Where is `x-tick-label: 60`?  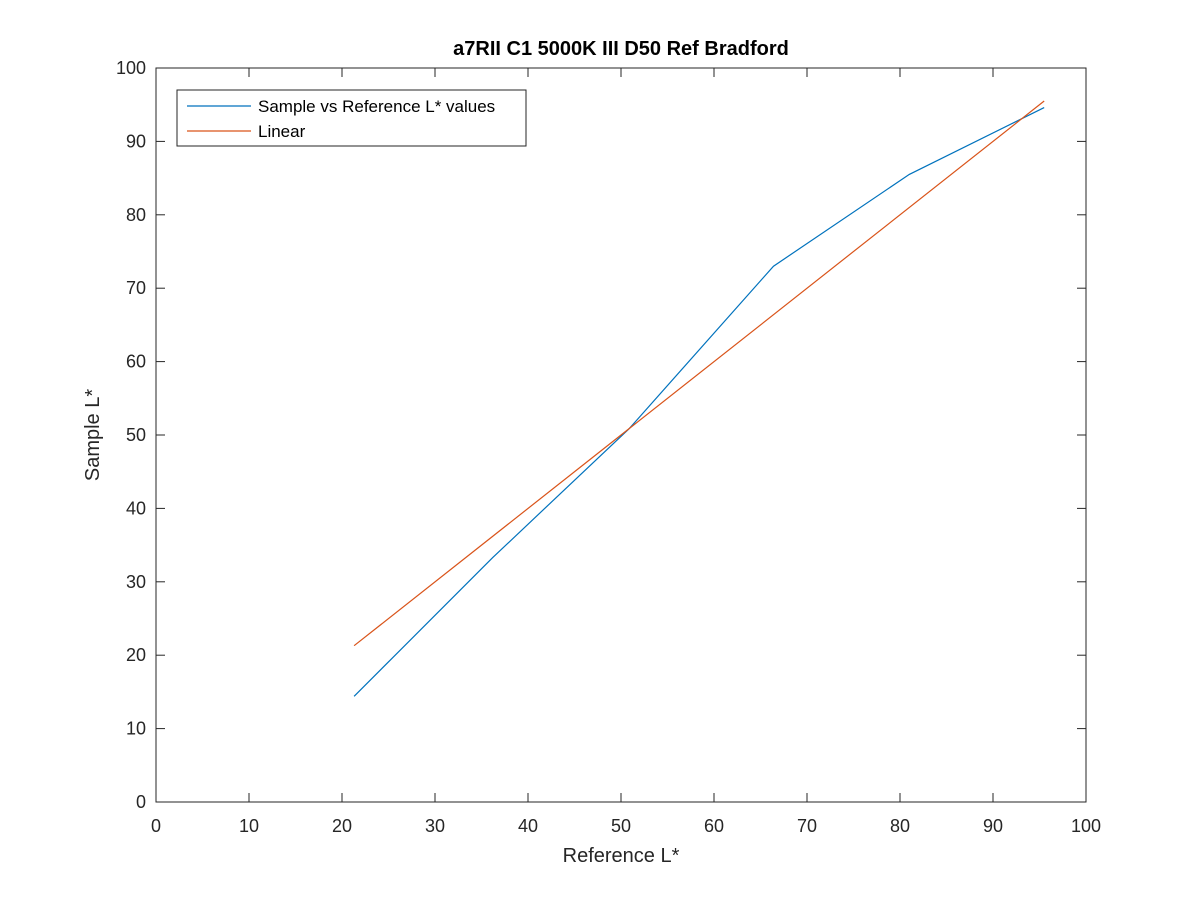 x-tick-label: 60 is located at coordinates (714, 826).